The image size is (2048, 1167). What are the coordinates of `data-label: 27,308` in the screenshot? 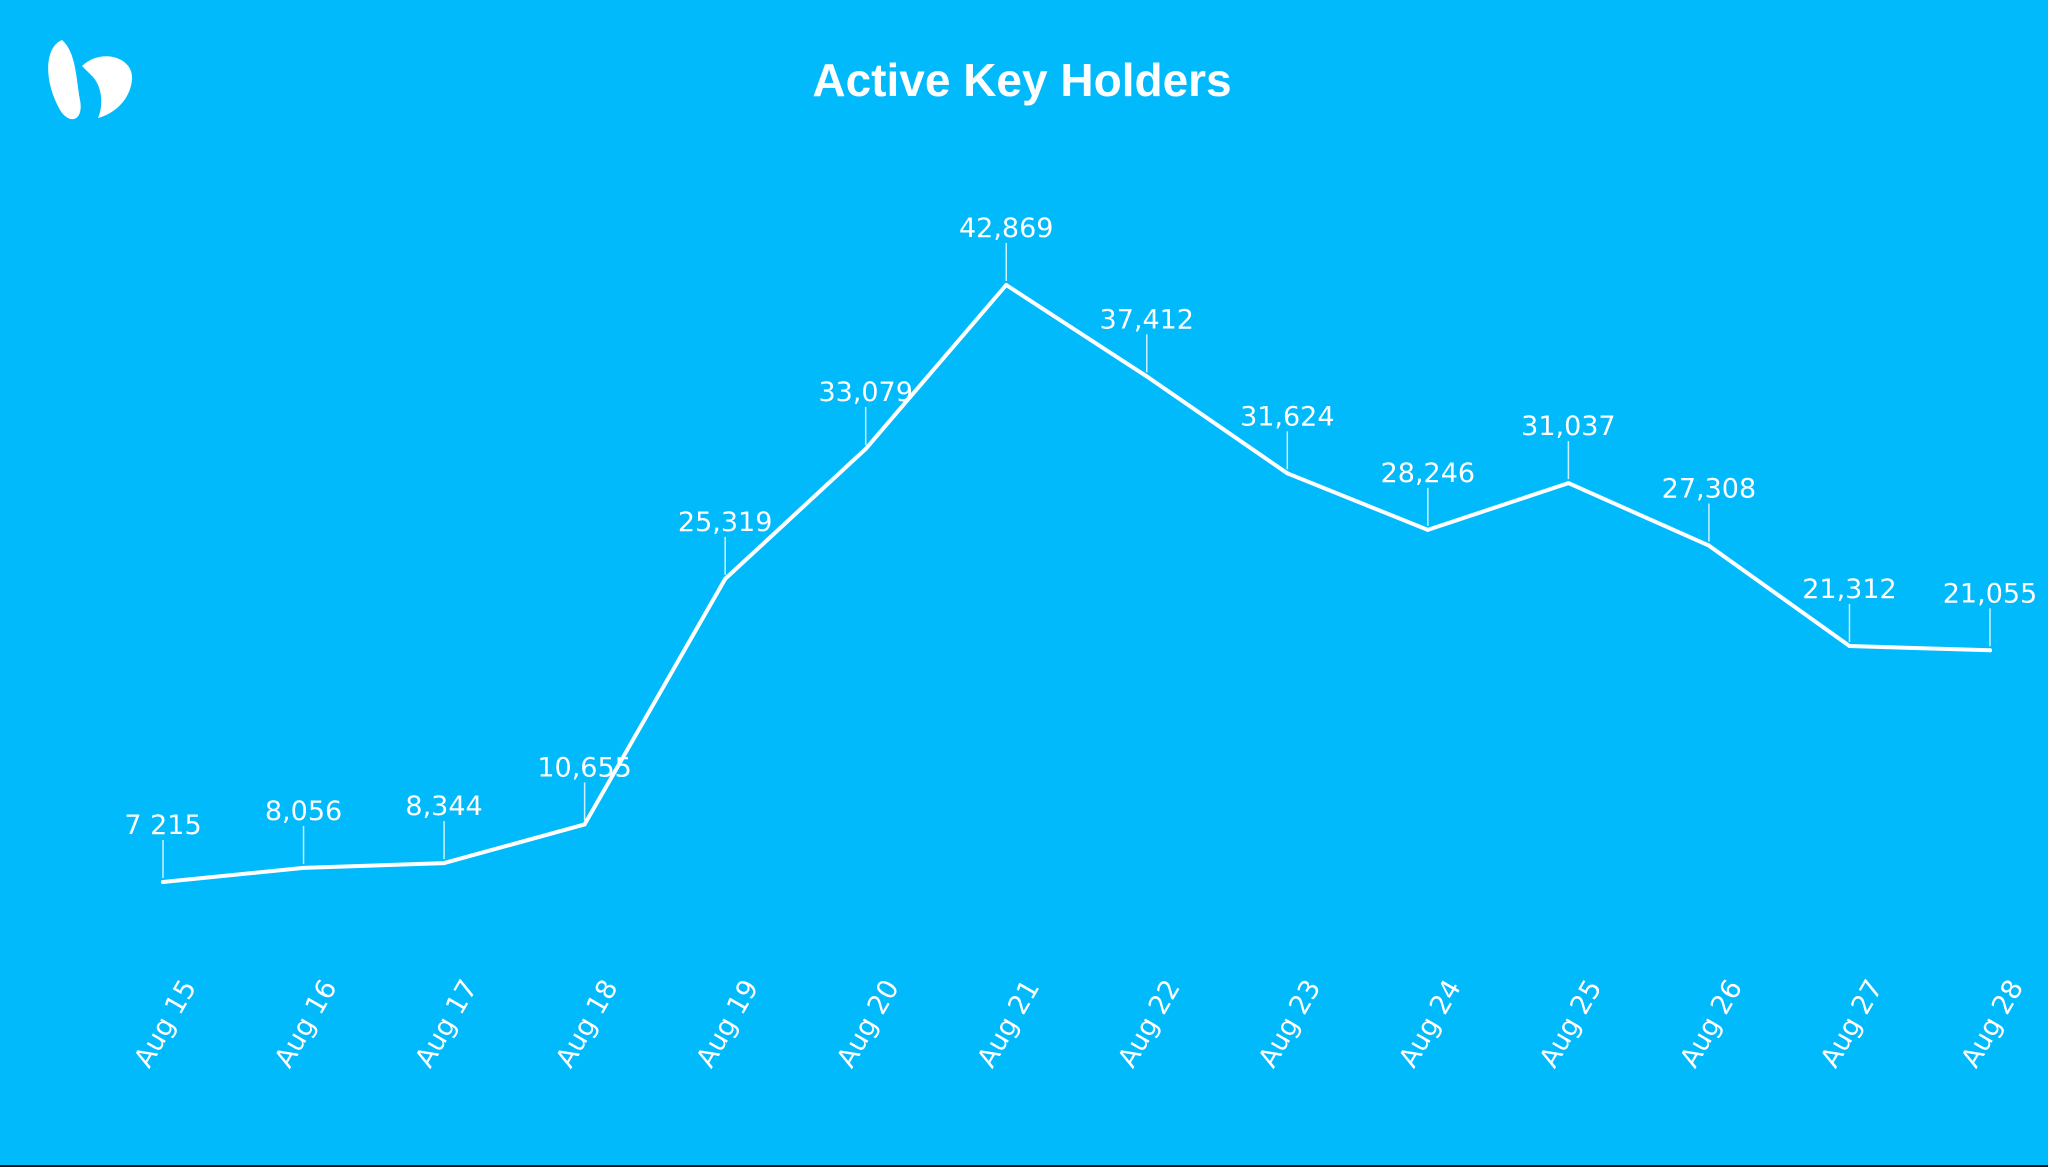 It's located at (1709, 489).